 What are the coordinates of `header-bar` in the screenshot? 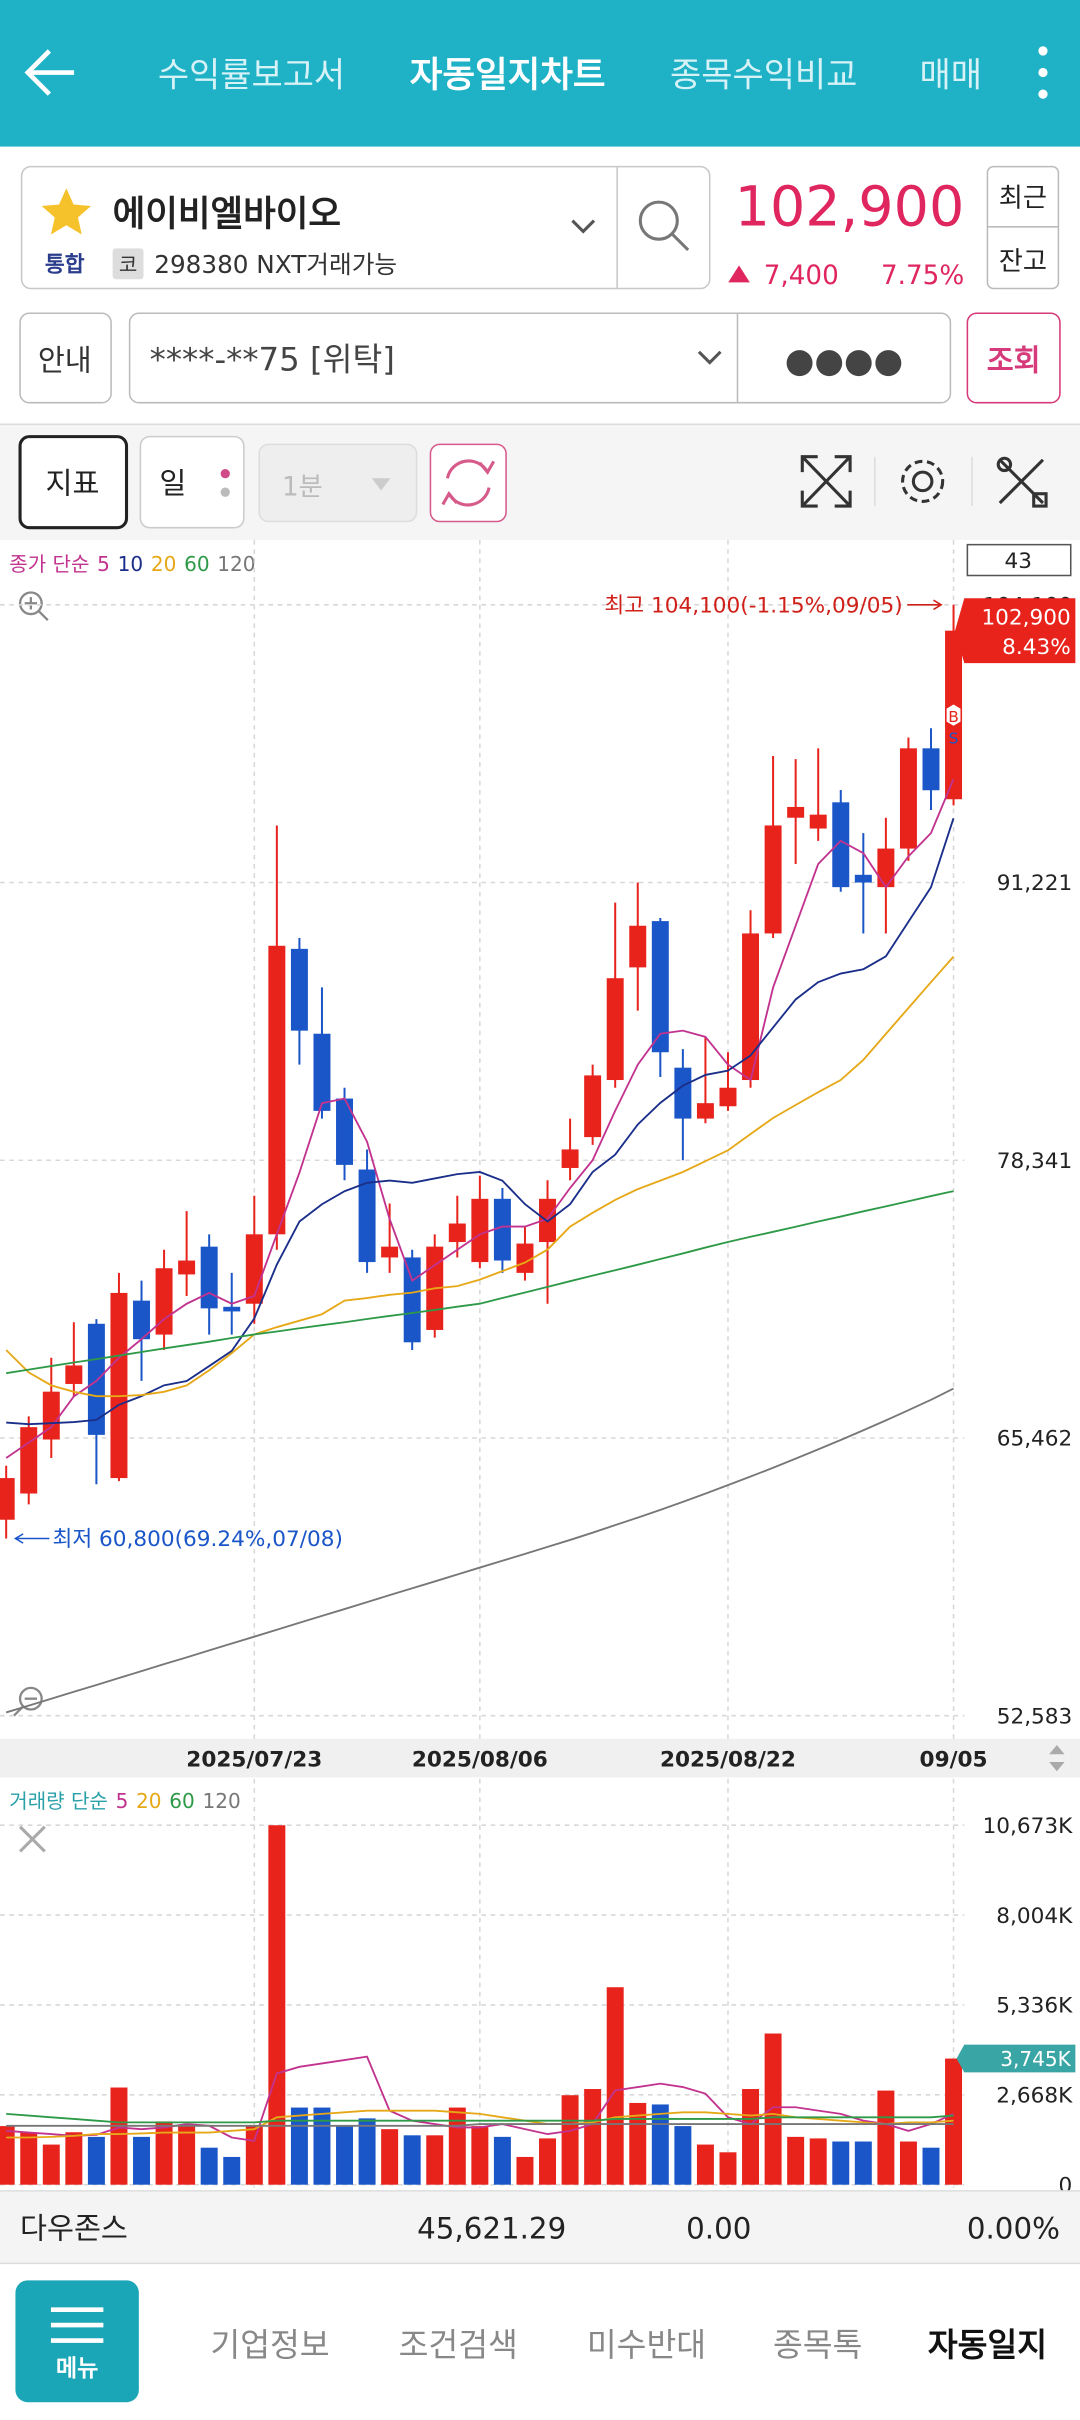 It's located at (540, 73).